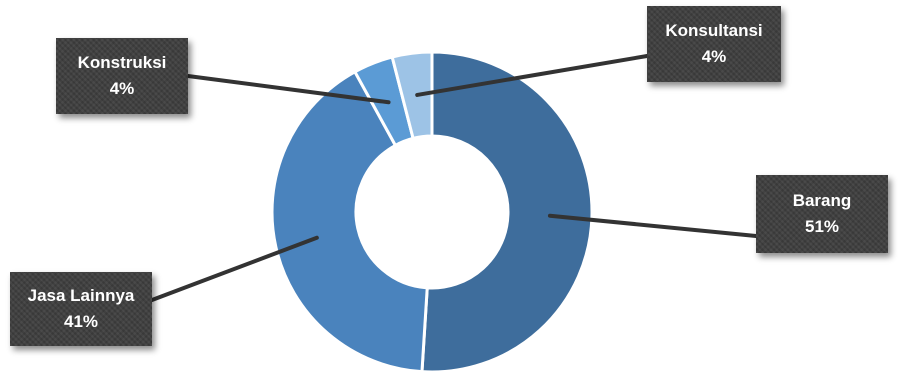 The height and width of the screenshot is (374, 898). I want to click on leader-line-jasa-lainnya, so click(234, 268).